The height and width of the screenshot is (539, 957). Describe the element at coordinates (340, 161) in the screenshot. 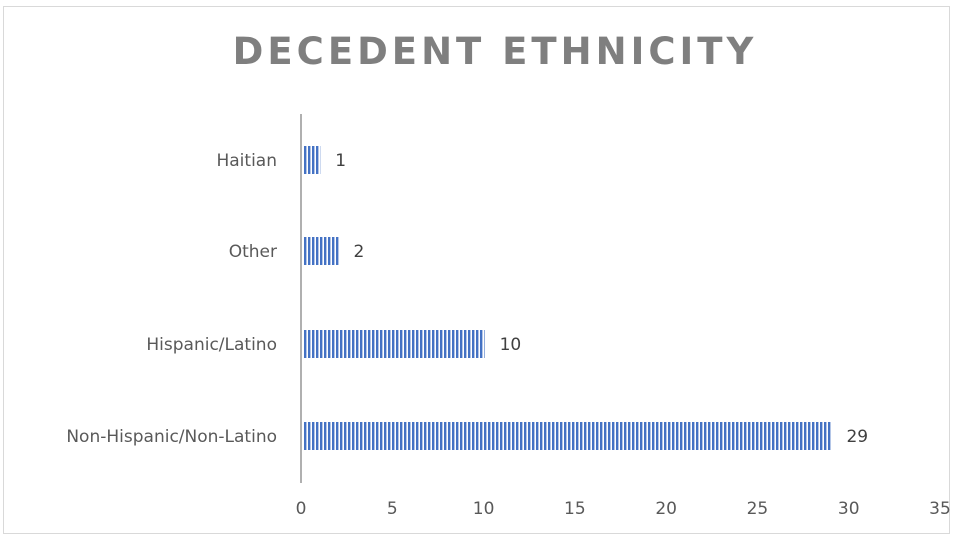

I see `data-label: 1` at that location.